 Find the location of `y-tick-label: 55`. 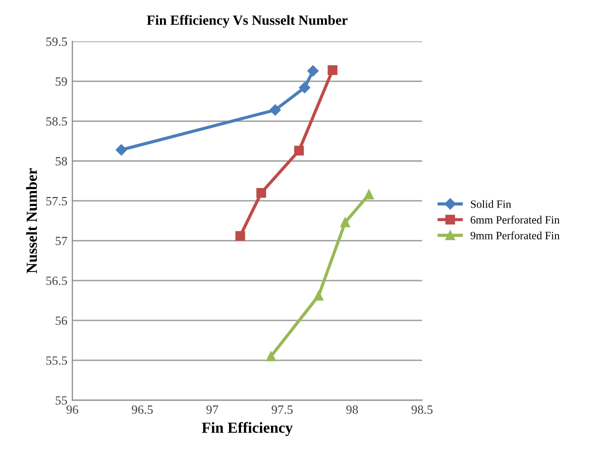

y-tick-label: 55 is located at coordinates (62, 400).